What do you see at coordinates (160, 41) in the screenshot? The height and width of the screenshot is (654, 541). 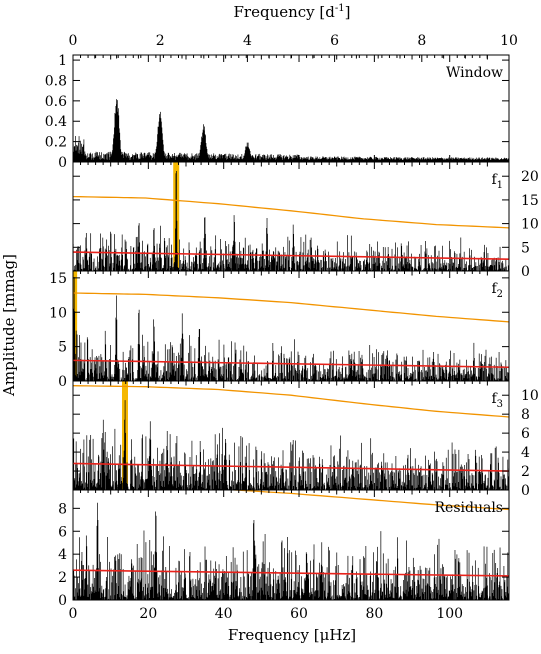 I see `top-tick-label: 2` at bounding box center [160, 41].